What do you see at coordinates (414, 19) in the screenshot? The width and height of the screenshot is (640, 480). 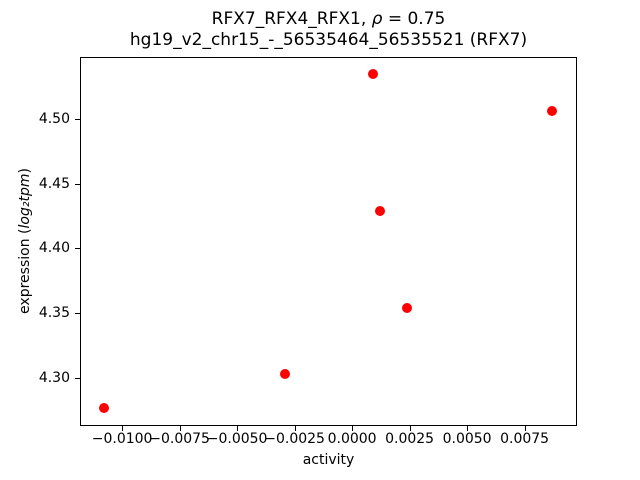 I see `title-rho-value: = 0.75` at bounding box center [414, 19].